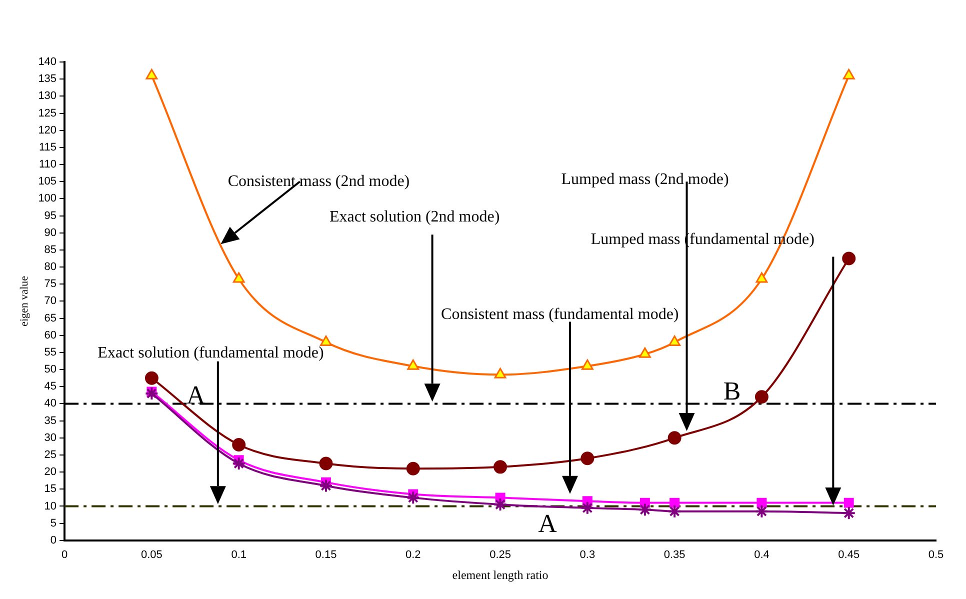 This screenshot has width=966, height=599. Describe the element at coordinates (47, 62) in the screenshot. I see `y-tick-label: 140` at that location.